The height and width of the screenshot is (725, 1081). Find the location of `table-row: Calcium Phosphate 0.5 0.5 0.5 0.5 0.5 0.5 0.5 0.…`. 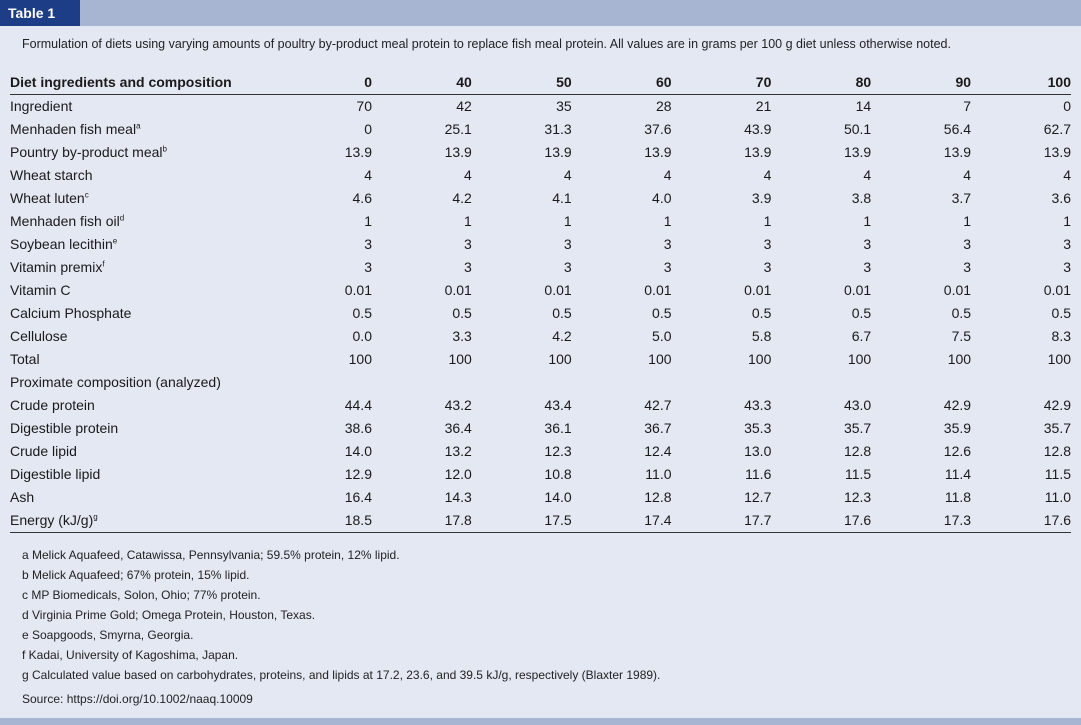

table-row: Calcium Phosphate 0.5 0.5 0.5 0.5 0.5 0.5 0.5 0.… is located at coordinates (540, 313).